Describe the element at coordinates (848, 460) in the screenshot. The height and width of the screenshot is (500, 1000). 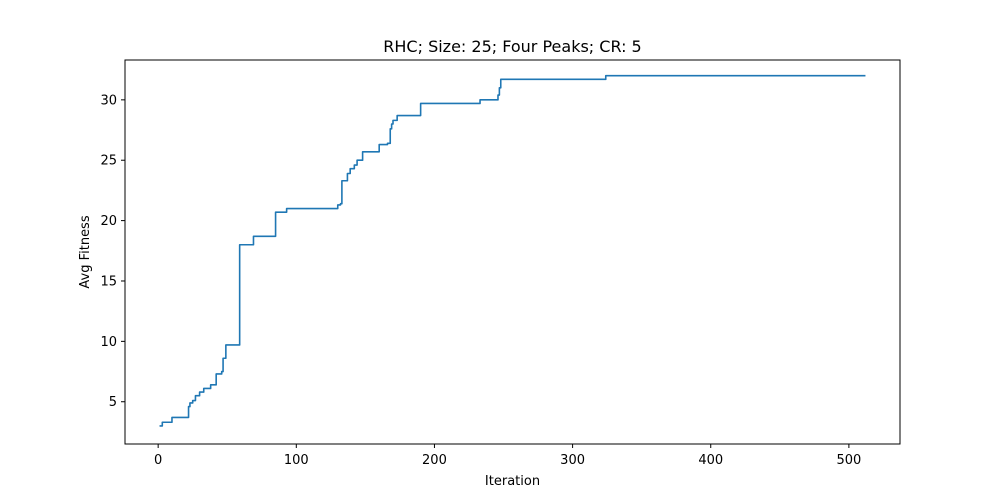
I see `x-tick-label: 500` at that location.